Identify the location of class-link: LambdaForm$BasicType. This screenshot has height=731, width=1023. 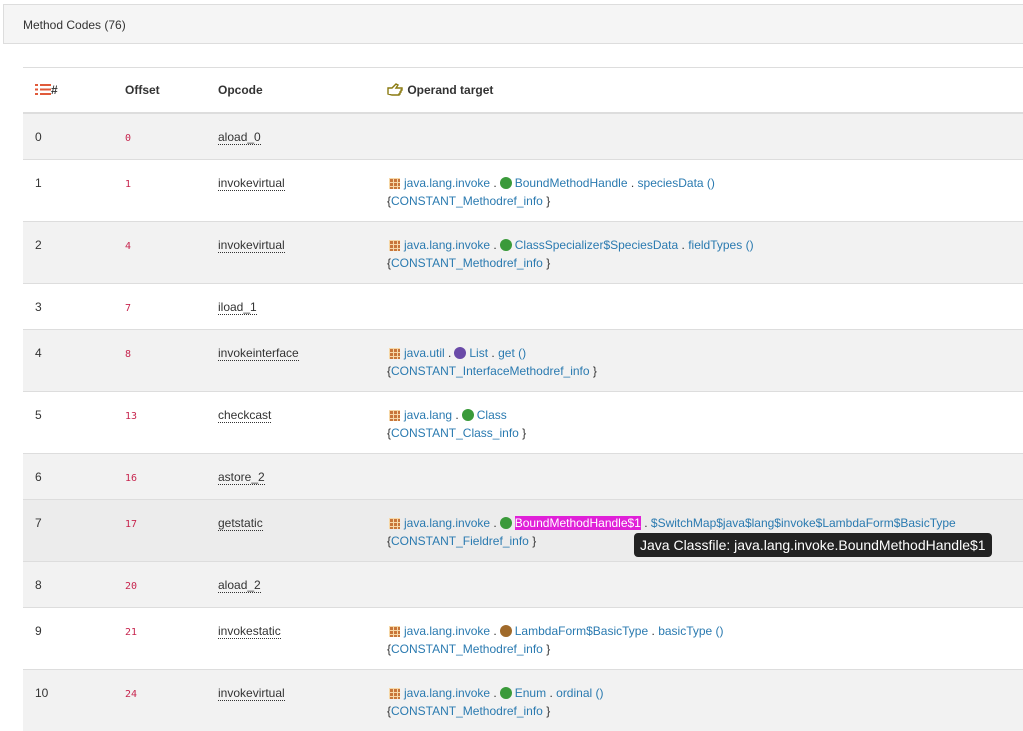
(581, 631).